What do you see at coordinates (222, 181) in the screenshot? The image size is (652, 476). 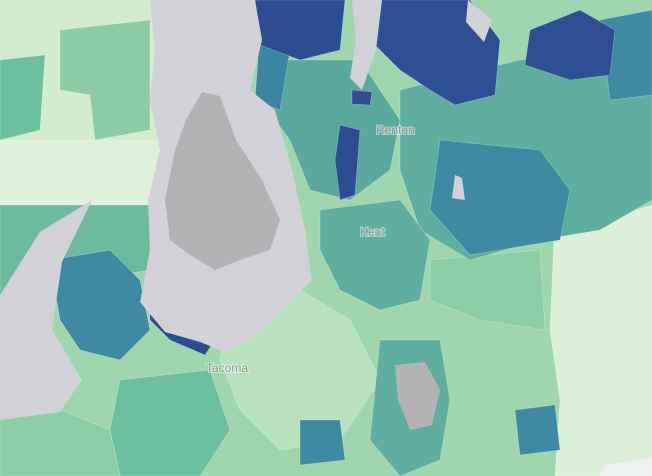 I see `island` at bounding box center [222, 181].